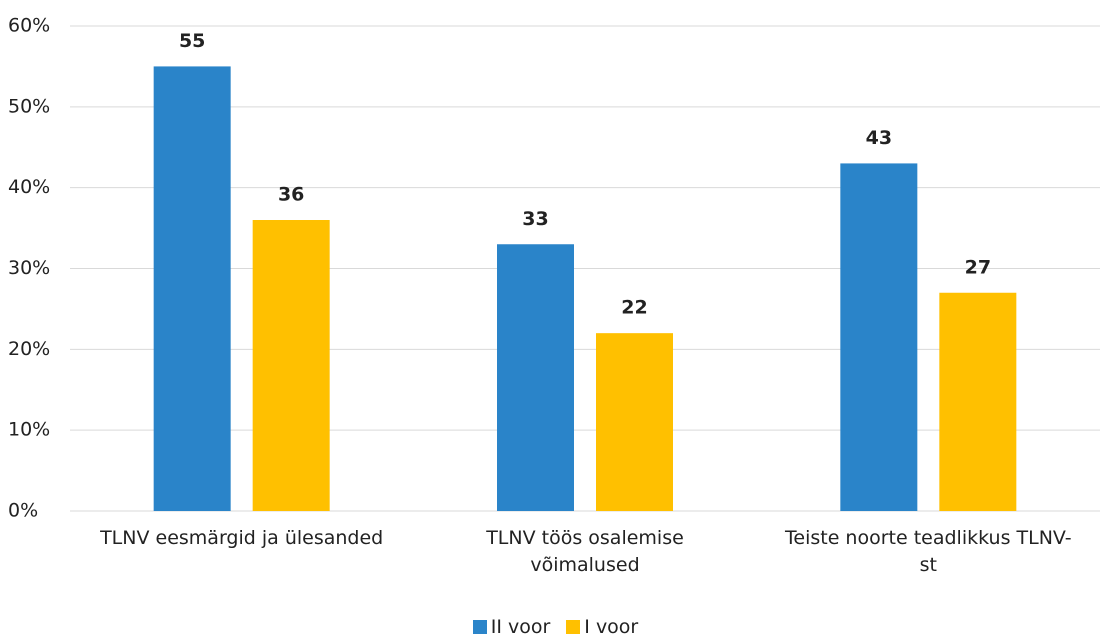 This screenshot has height=638, width=1111. I want to click on legend-item: I voor, so click(602, 627).